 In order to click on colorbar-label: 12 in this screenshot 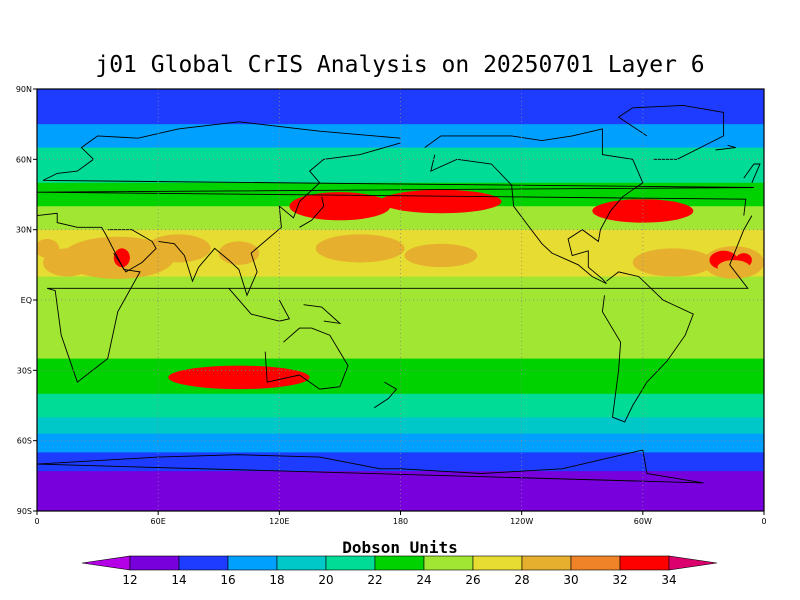, I will do `click(129, 580)`.